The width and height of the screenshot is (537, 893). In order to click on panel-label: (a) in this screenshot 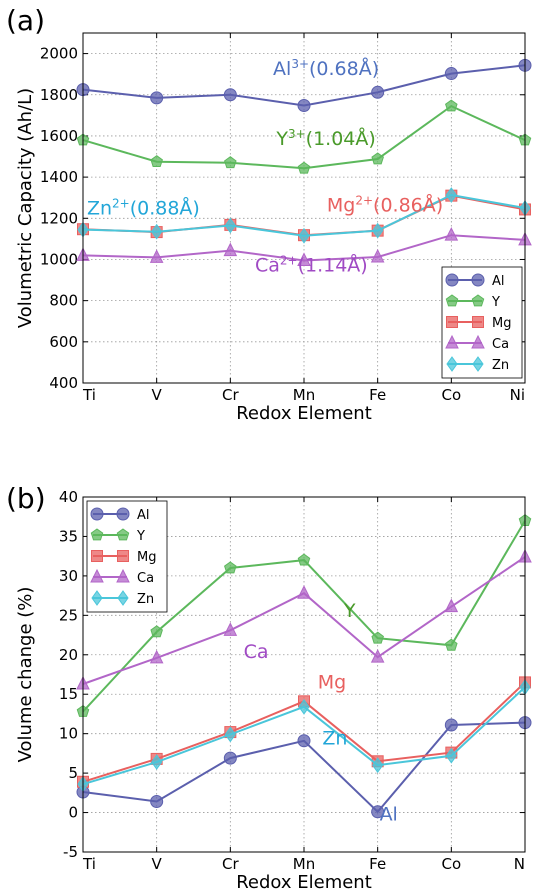, I will do `click(25, 20)`.